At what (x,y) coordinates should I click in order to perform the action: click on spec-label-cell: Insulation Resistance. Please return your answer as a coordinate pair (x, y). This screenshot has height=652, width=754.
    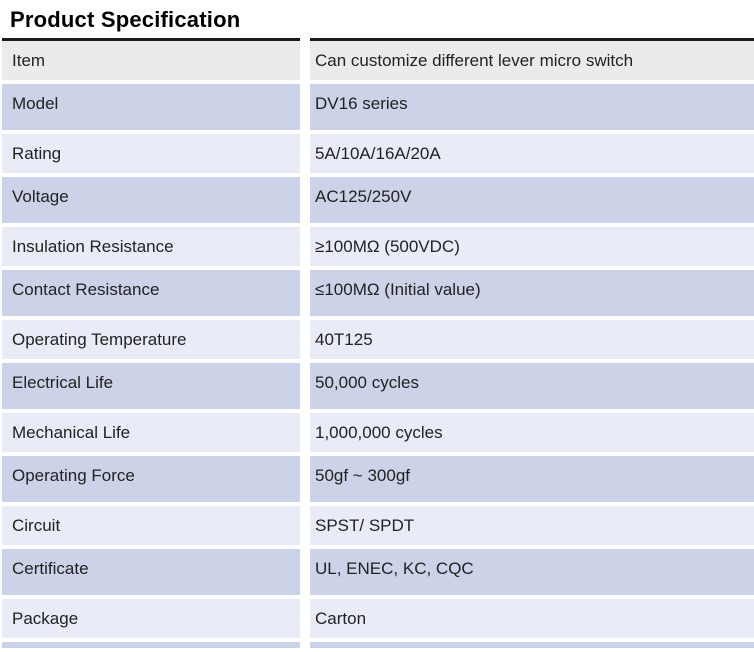
    Looking at the image, I should click on (151, 246).